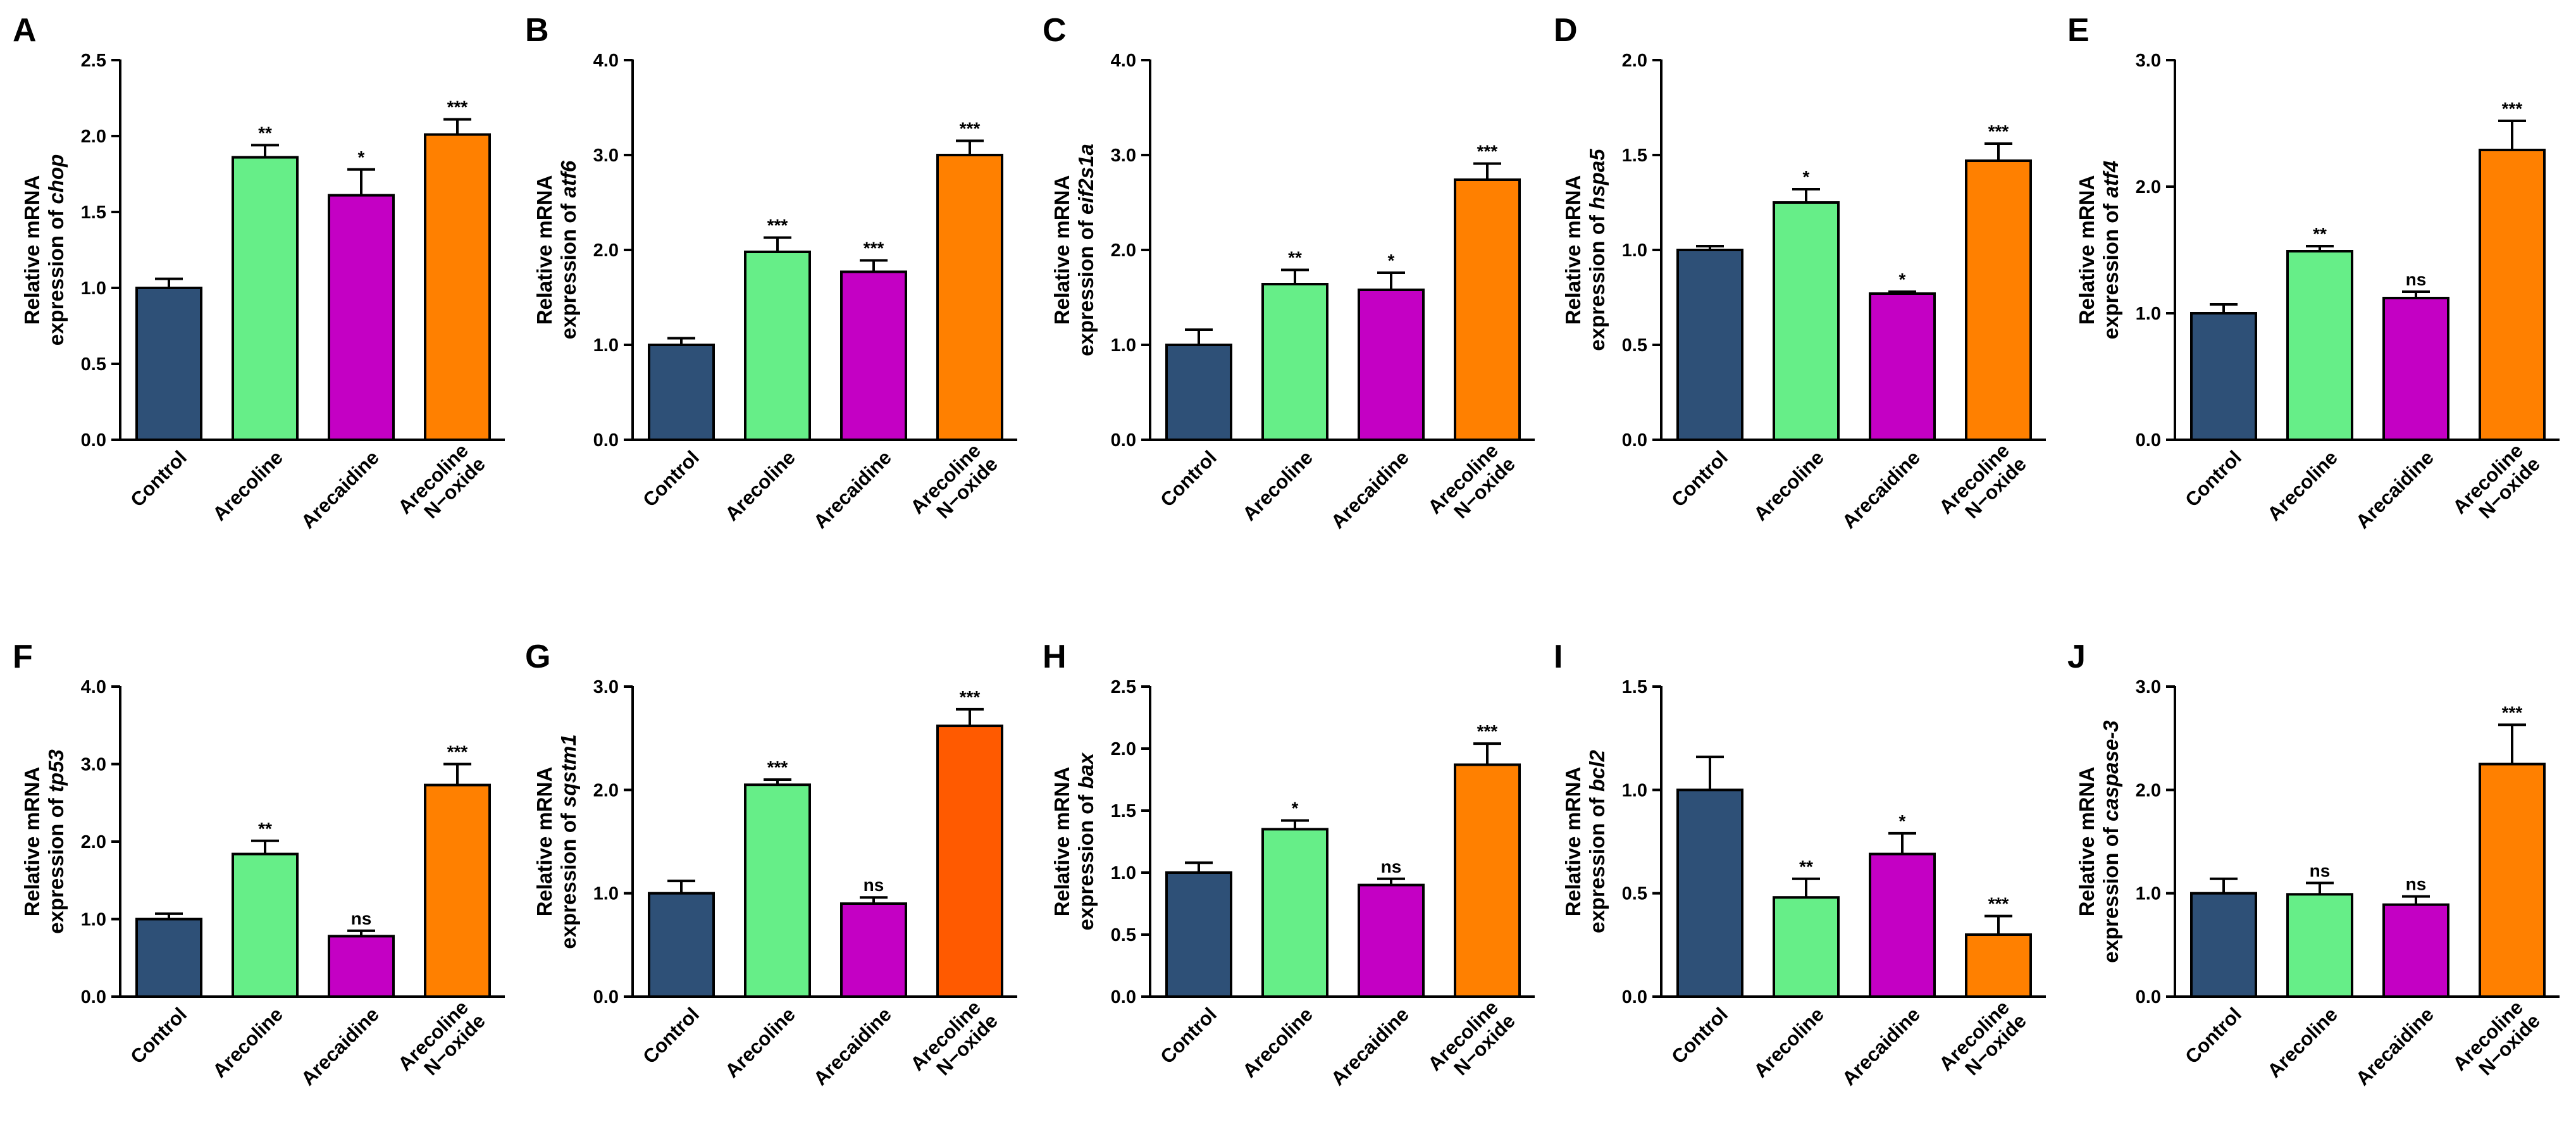 The image size is (2576, 1127). Describe the element at coordinates (1597, 179) in the screenshot. I see `y-label-gene: hspa5` at that location.